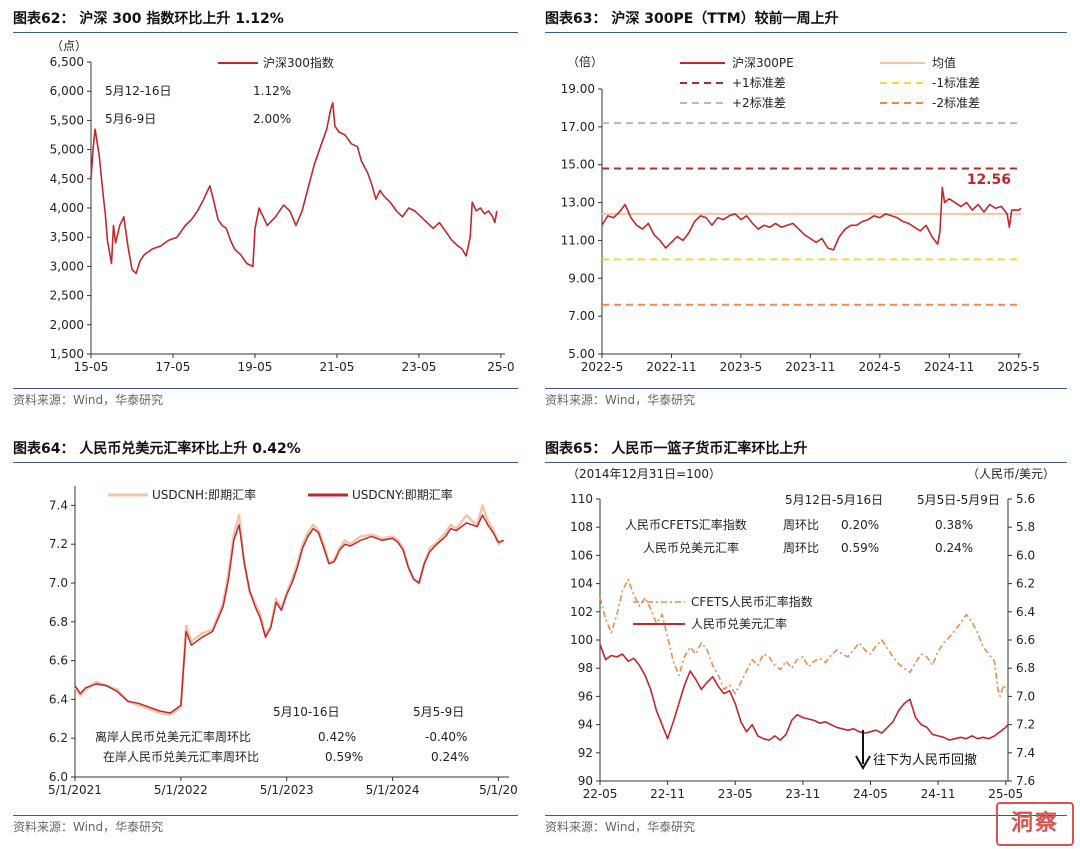  Describe the element at coordinates (810, 367) in the screenshot. I see `x-tick-label: 2023-11` at that location.